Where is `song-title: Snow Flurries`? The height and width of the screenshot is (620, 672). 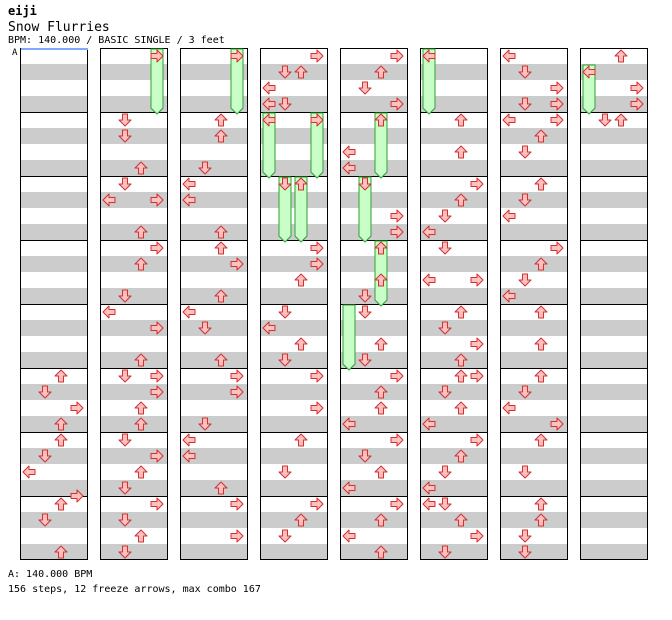 song-title: Snow Flurries is located at coordinates (59, 27).